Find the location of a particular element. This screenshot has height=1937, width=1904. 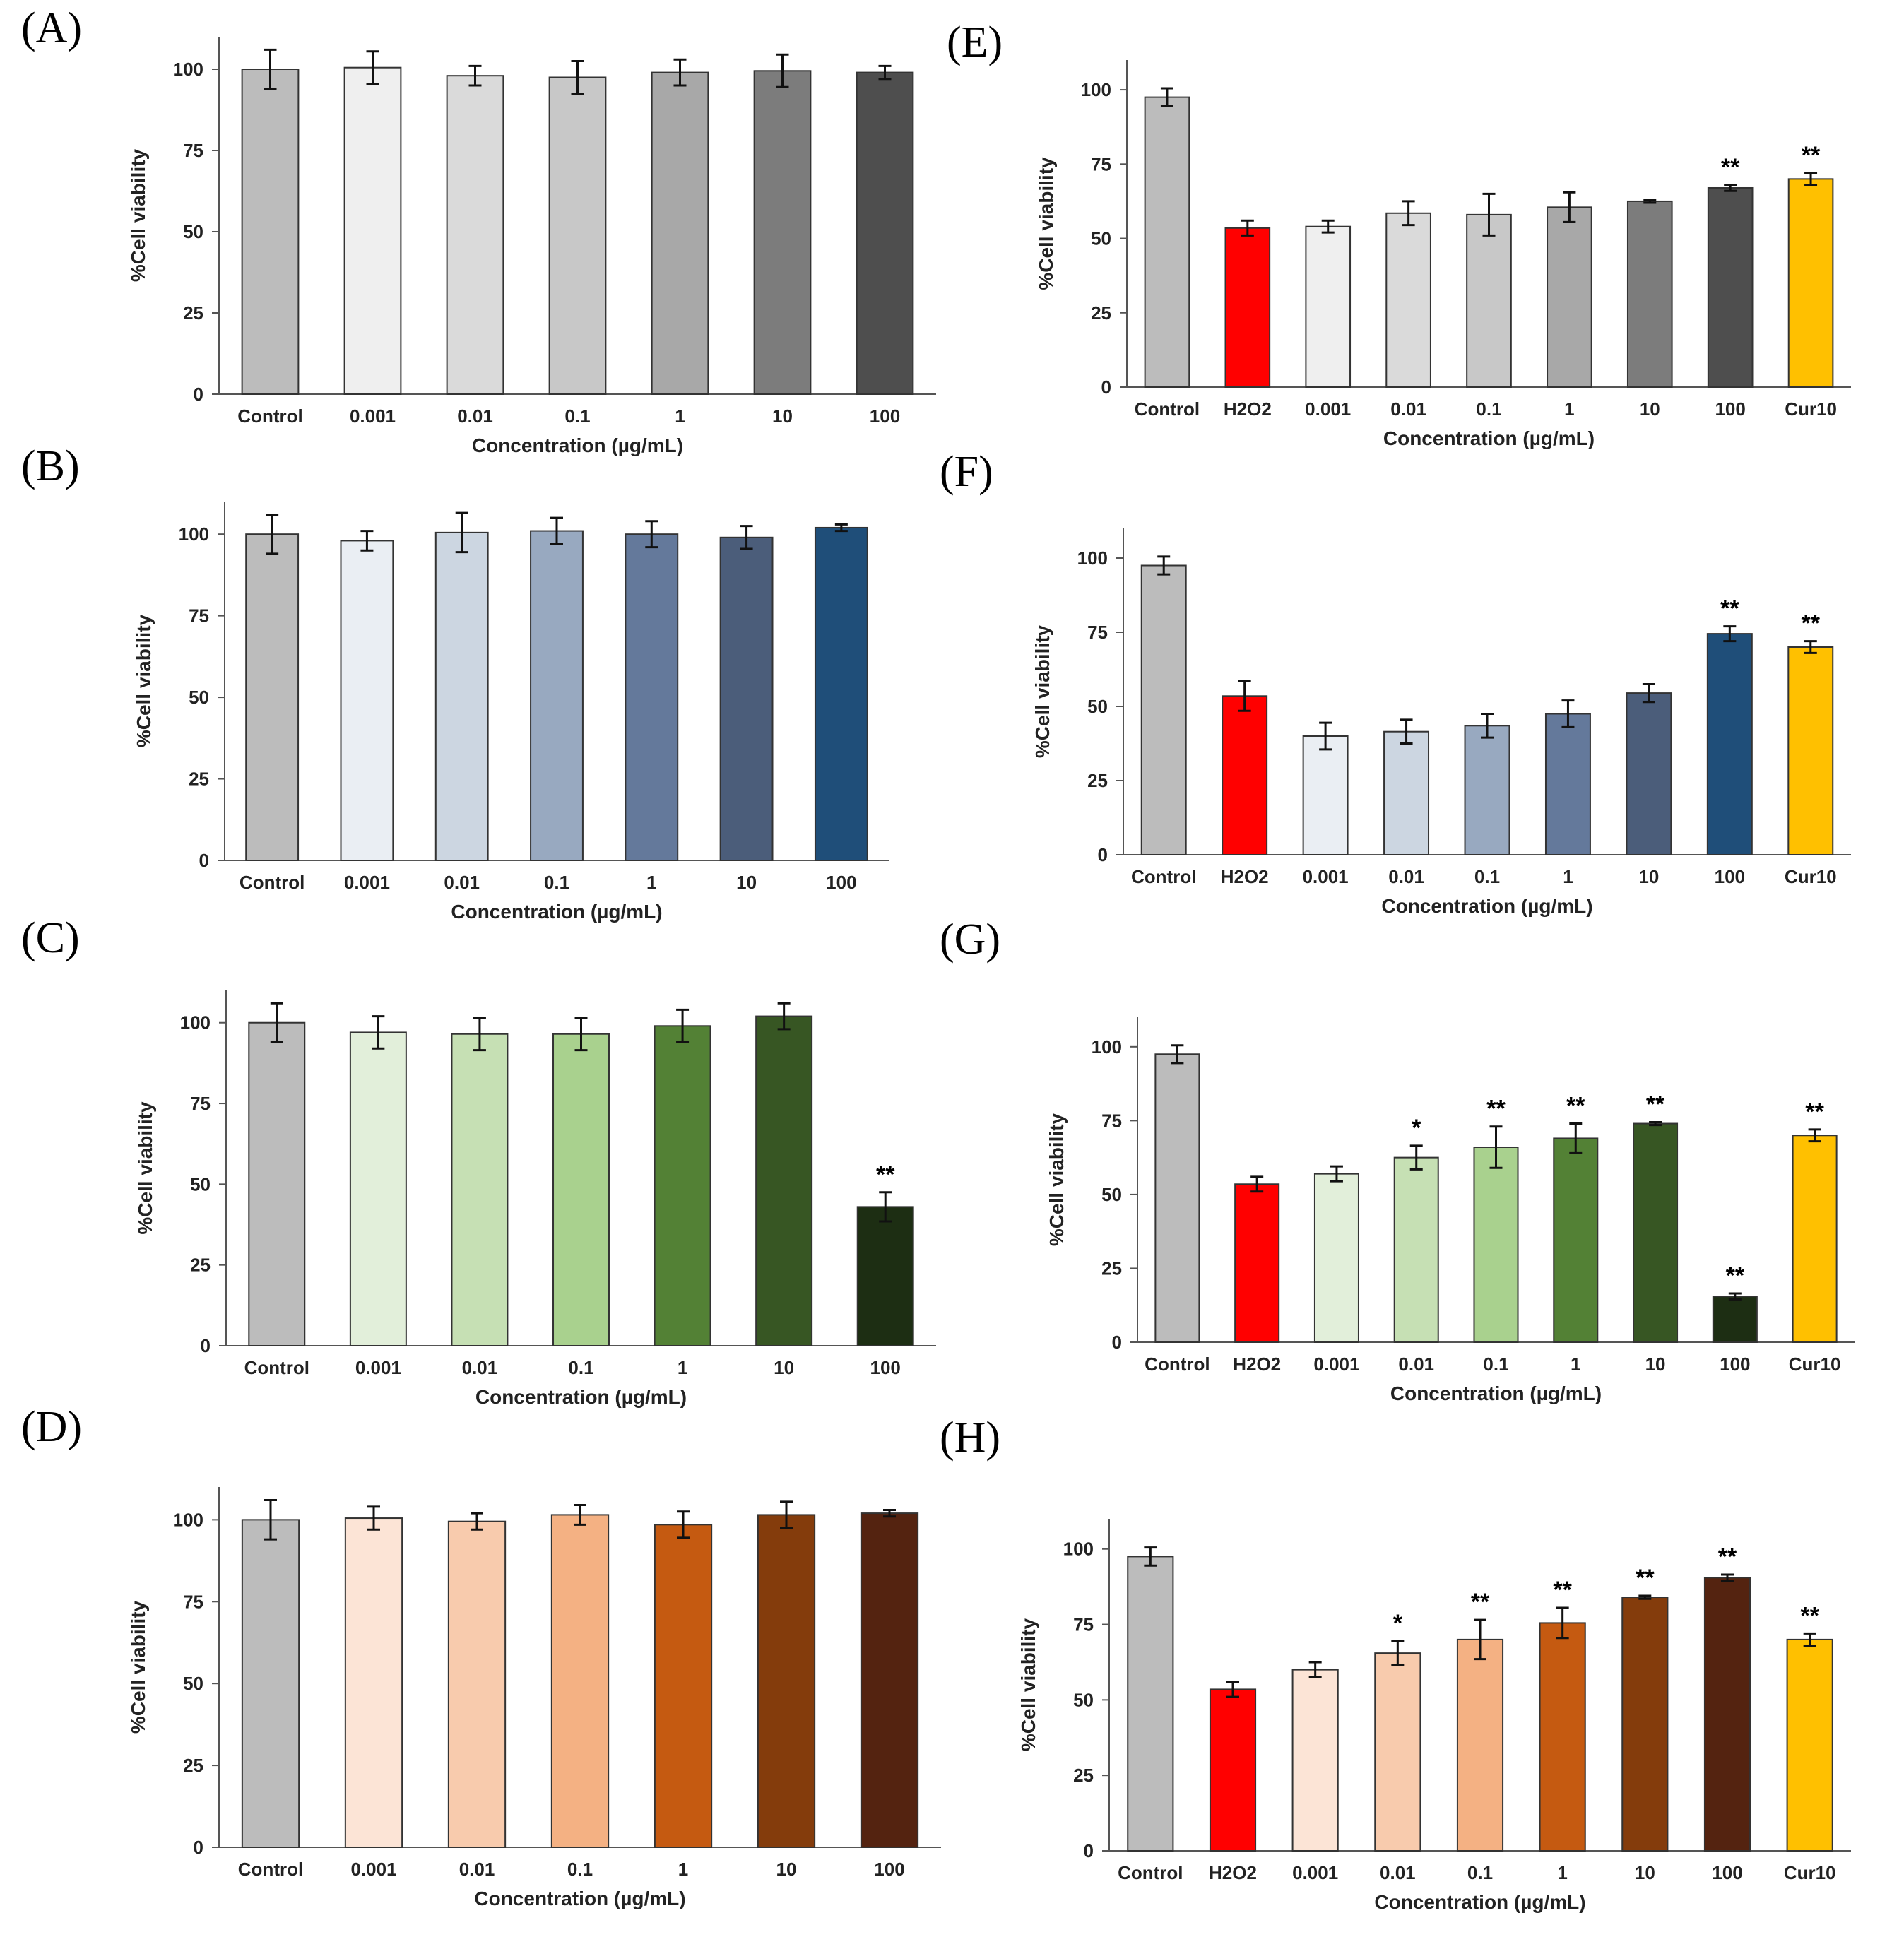

panel-label: (F) is located at coordinates (967, 472).